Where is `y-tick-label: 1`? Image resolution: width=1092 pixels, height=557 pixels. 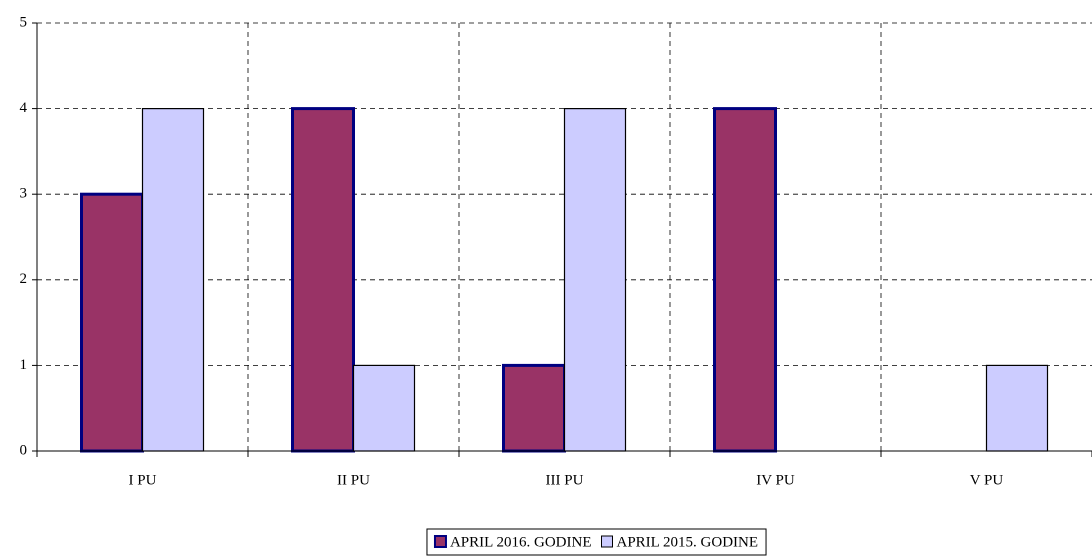
y-tick-label: 1 is located at coordinates (24, 365).